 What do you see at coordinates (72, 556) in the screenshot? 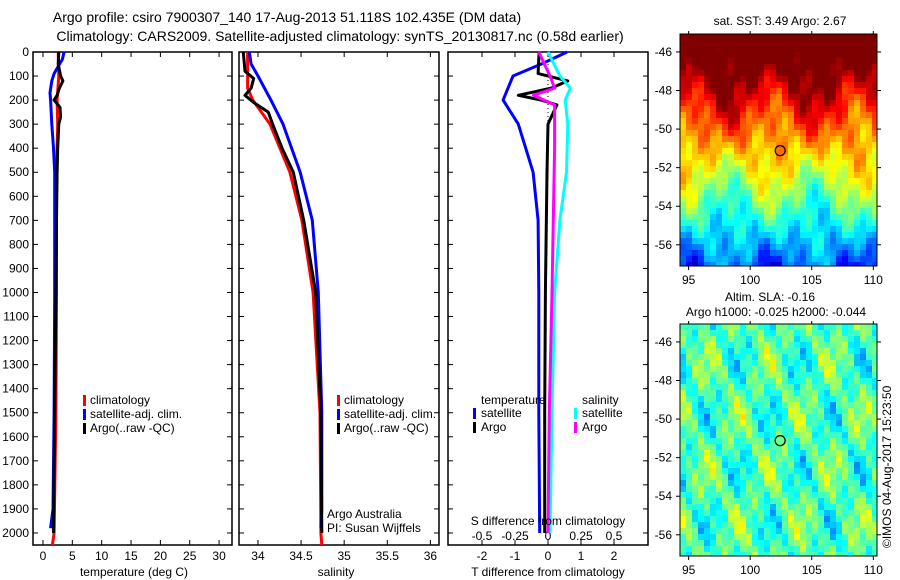
I see `x-tick-label: 5` at bounding box center [72, 556].